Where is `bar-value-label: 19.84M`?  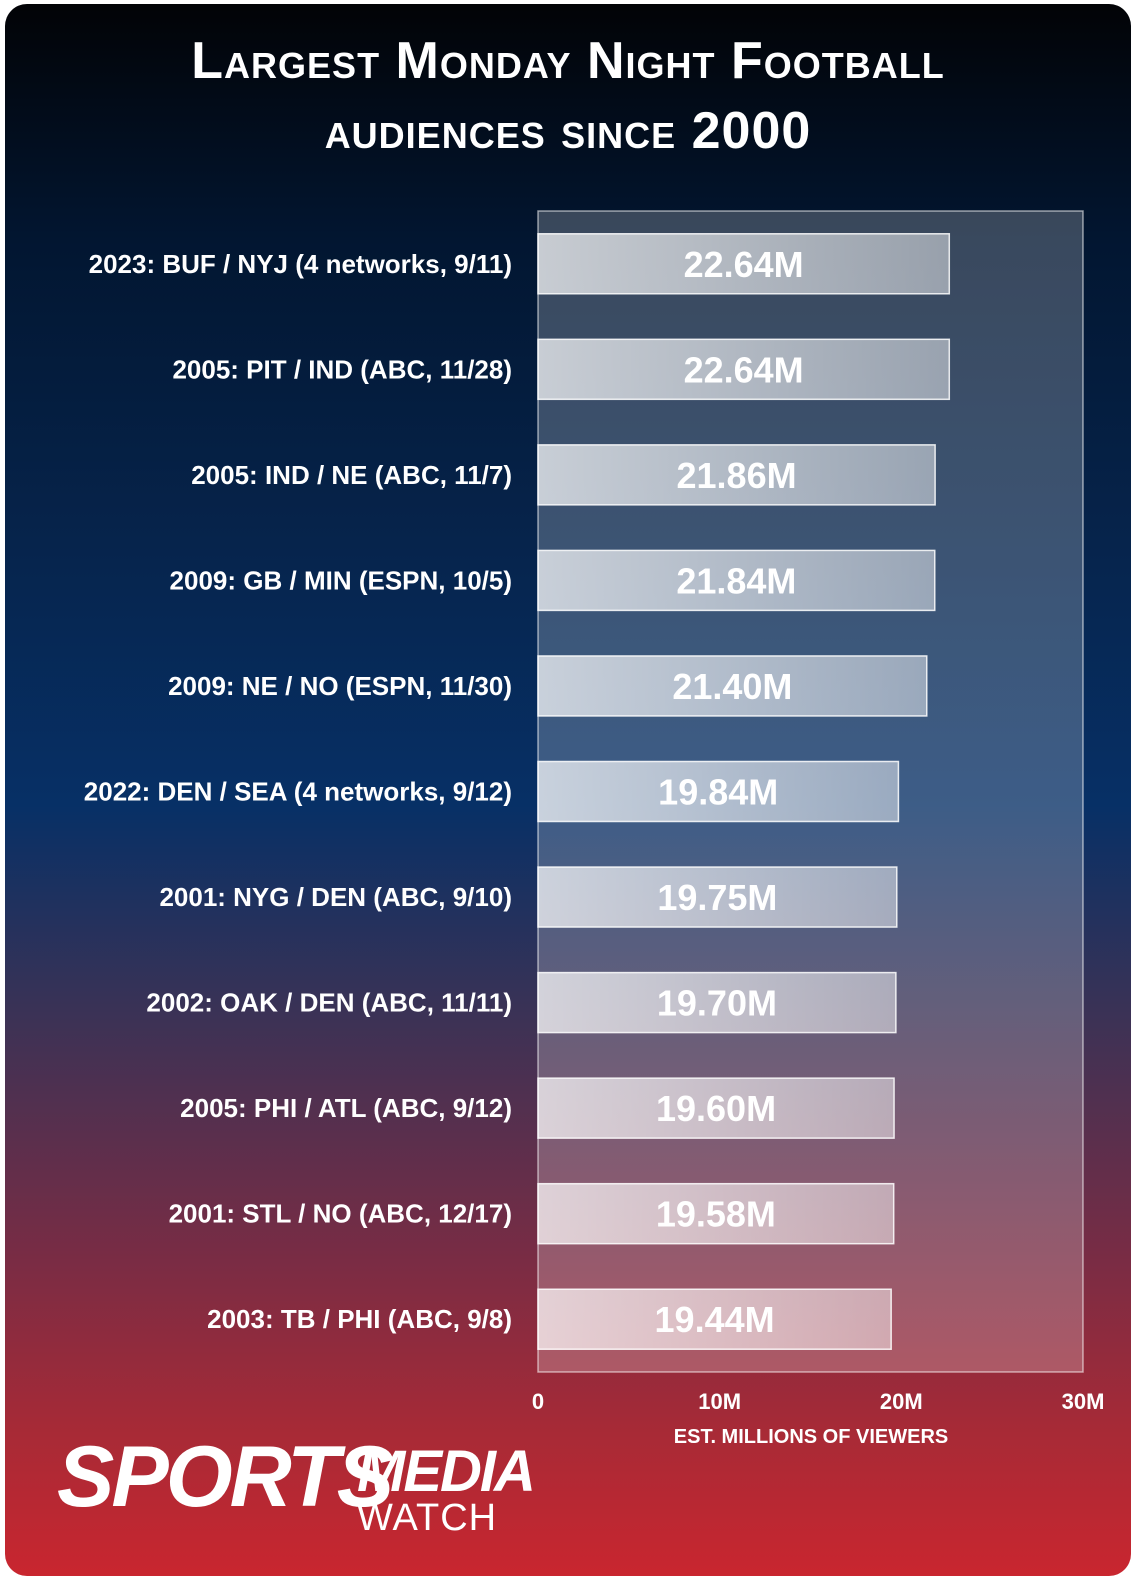 bar-value-label: 19.84M is located at coordinates (718, 792).